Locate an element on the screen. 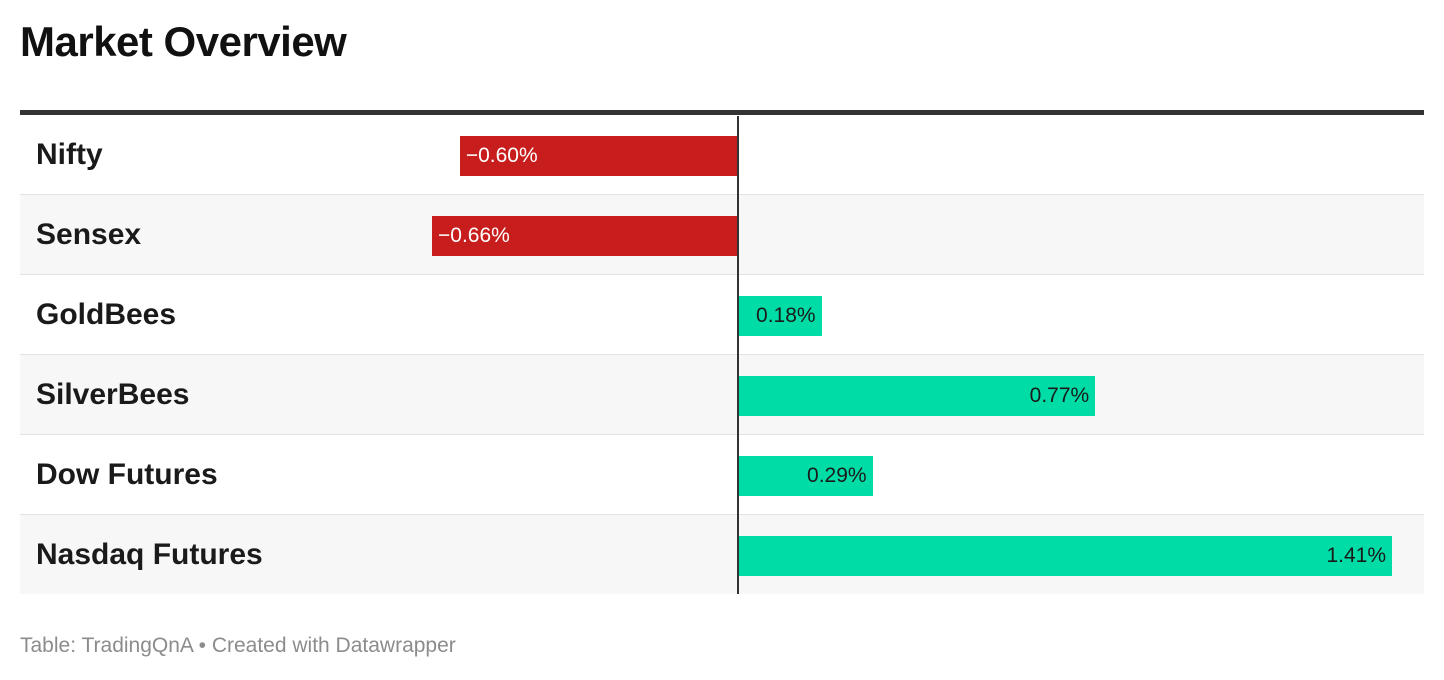 The height and width of the screenshot is (680, 1444). value-label: −0.66% is located at coordinates (474, 235).